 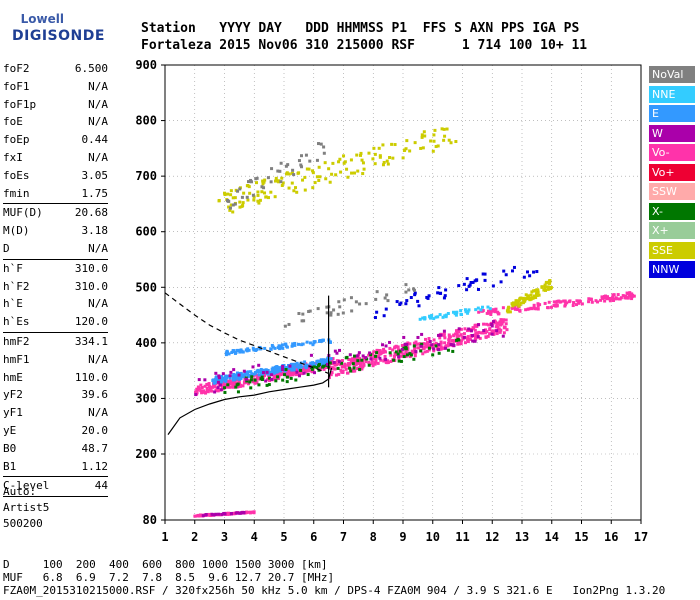 I want to click on param-row: foF1p N/A, so click(x=55, y=105).